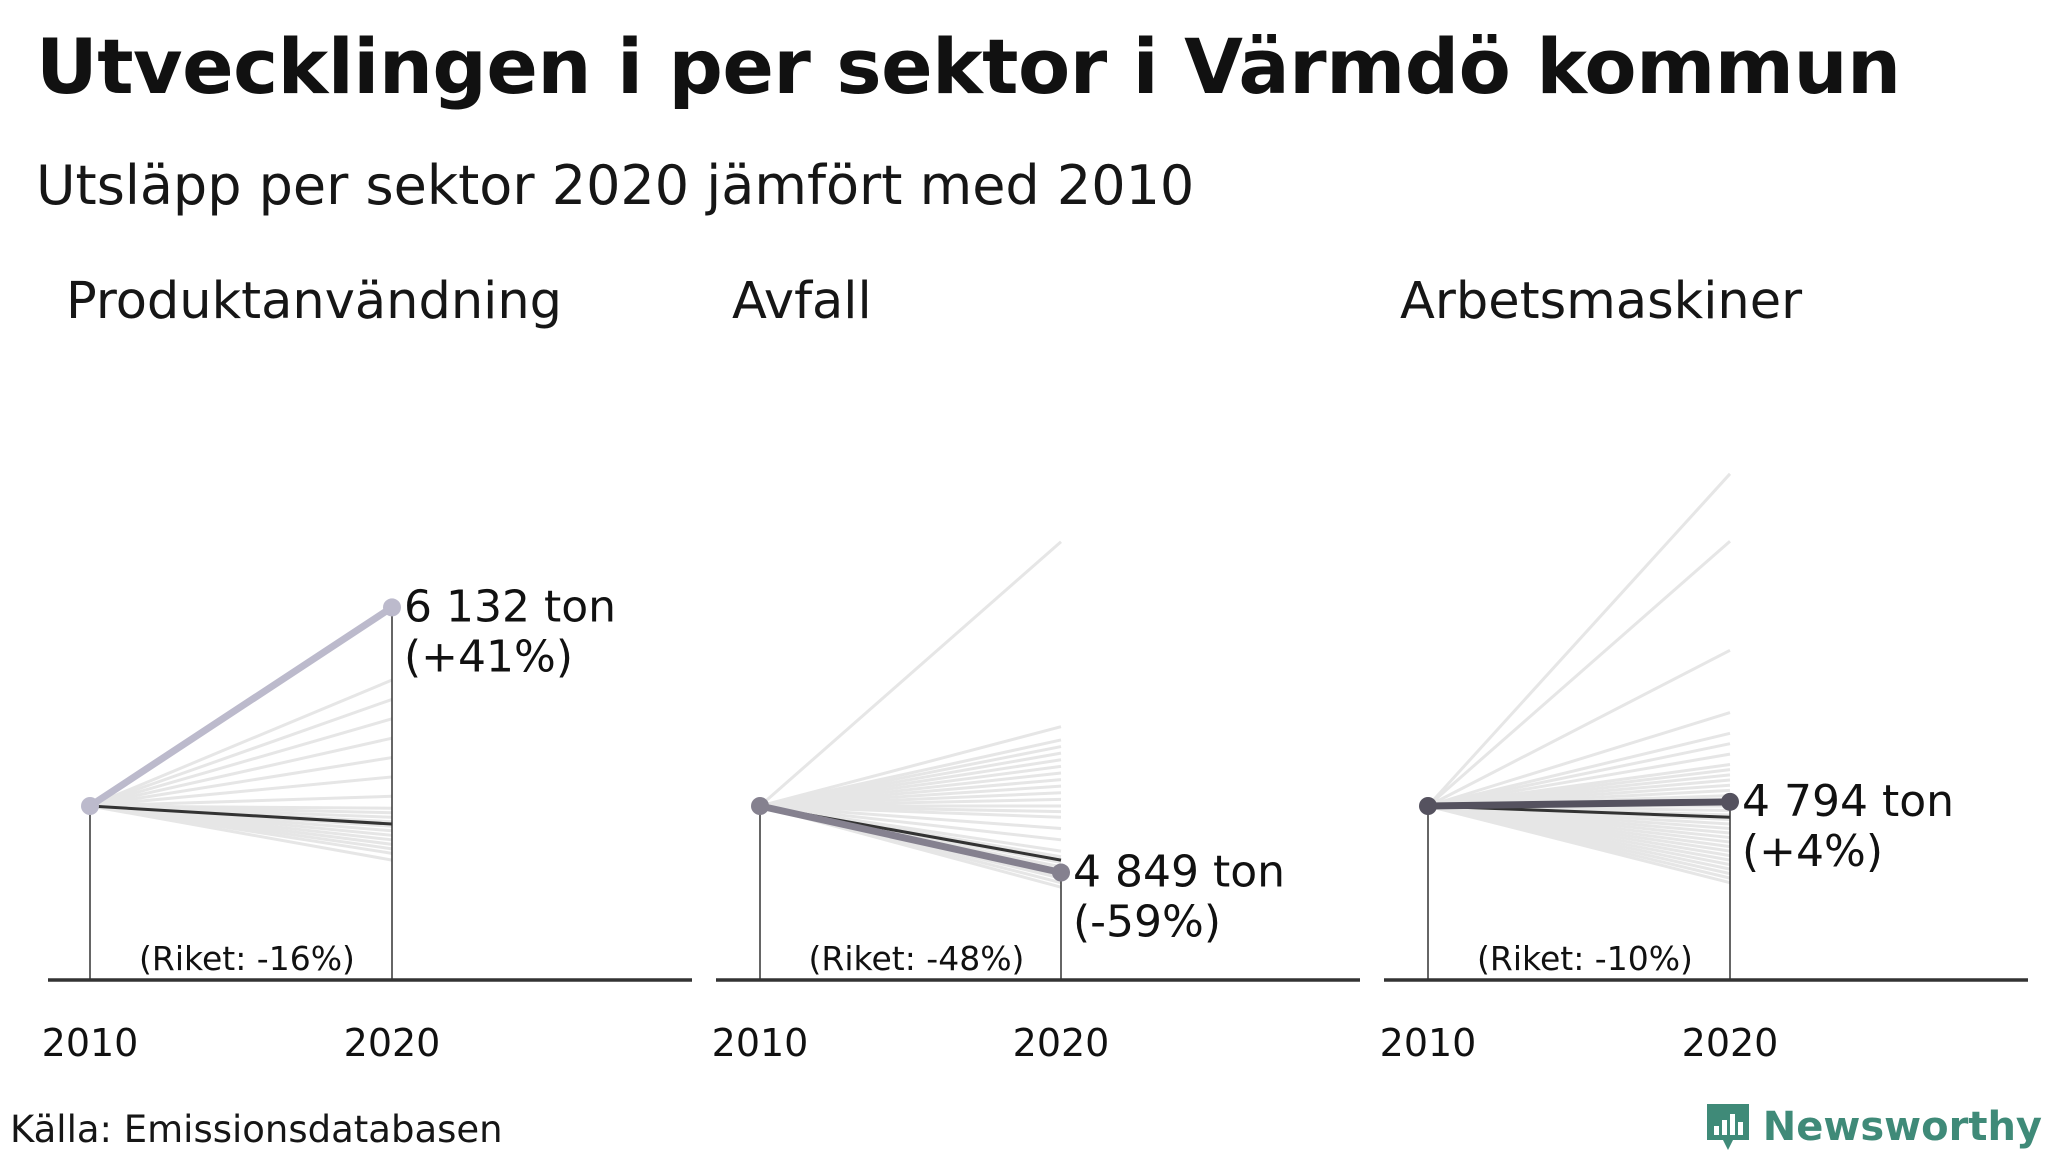 This screenshot has width=2048, height=1154. I want to click on brand-name: Newsworthy, so click(1902, 1127).